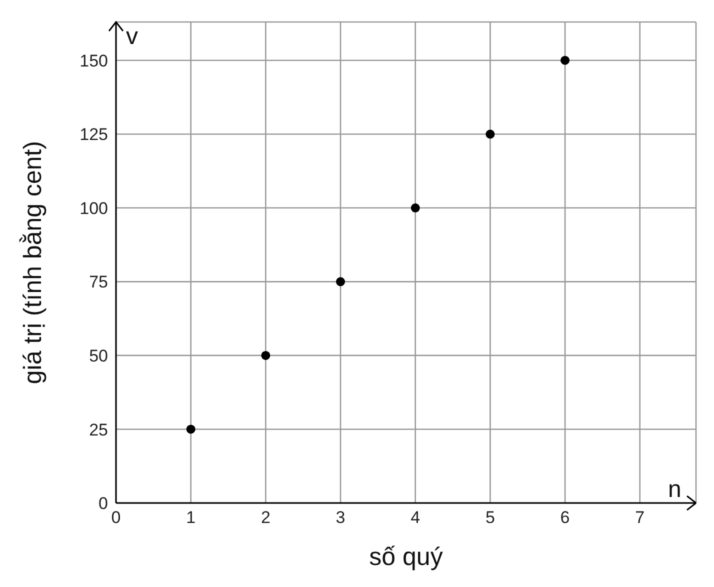 Image resolution: width=714 pixels, height=587 pixels. I want to click on x-tick-label: 4, so click(415, 518).